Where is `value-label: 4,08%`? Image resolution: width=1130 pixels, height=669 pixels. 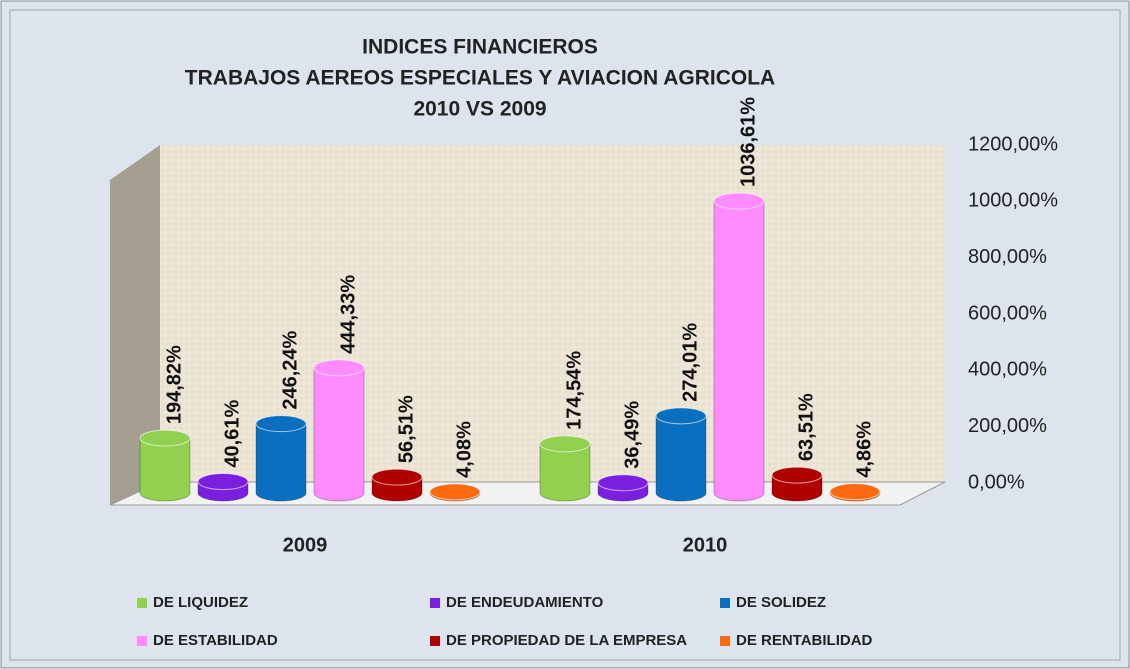
value-label: 4,08% is located at coordinates (464, 449).